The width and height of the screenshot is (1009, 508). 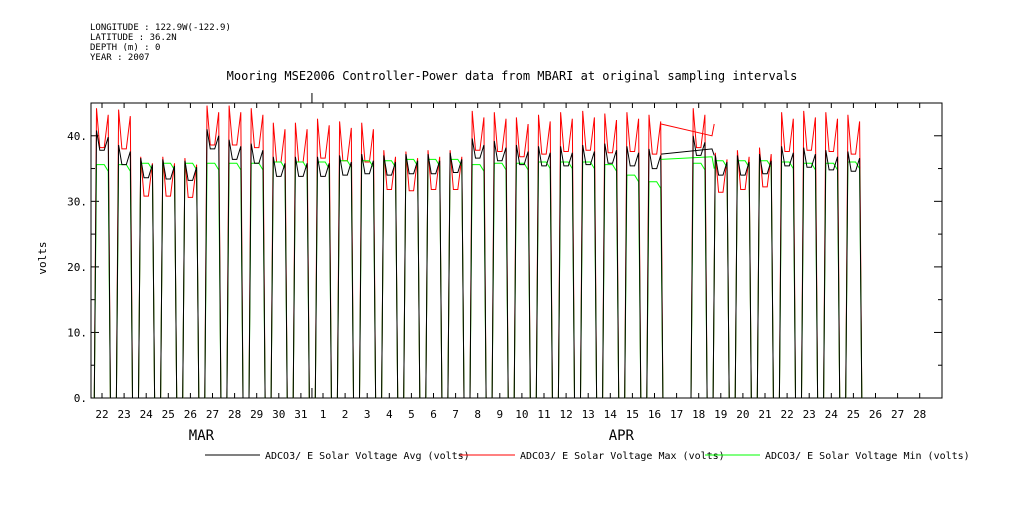 I want to click on x-tick-label: 1, so click(x=323, y=414).